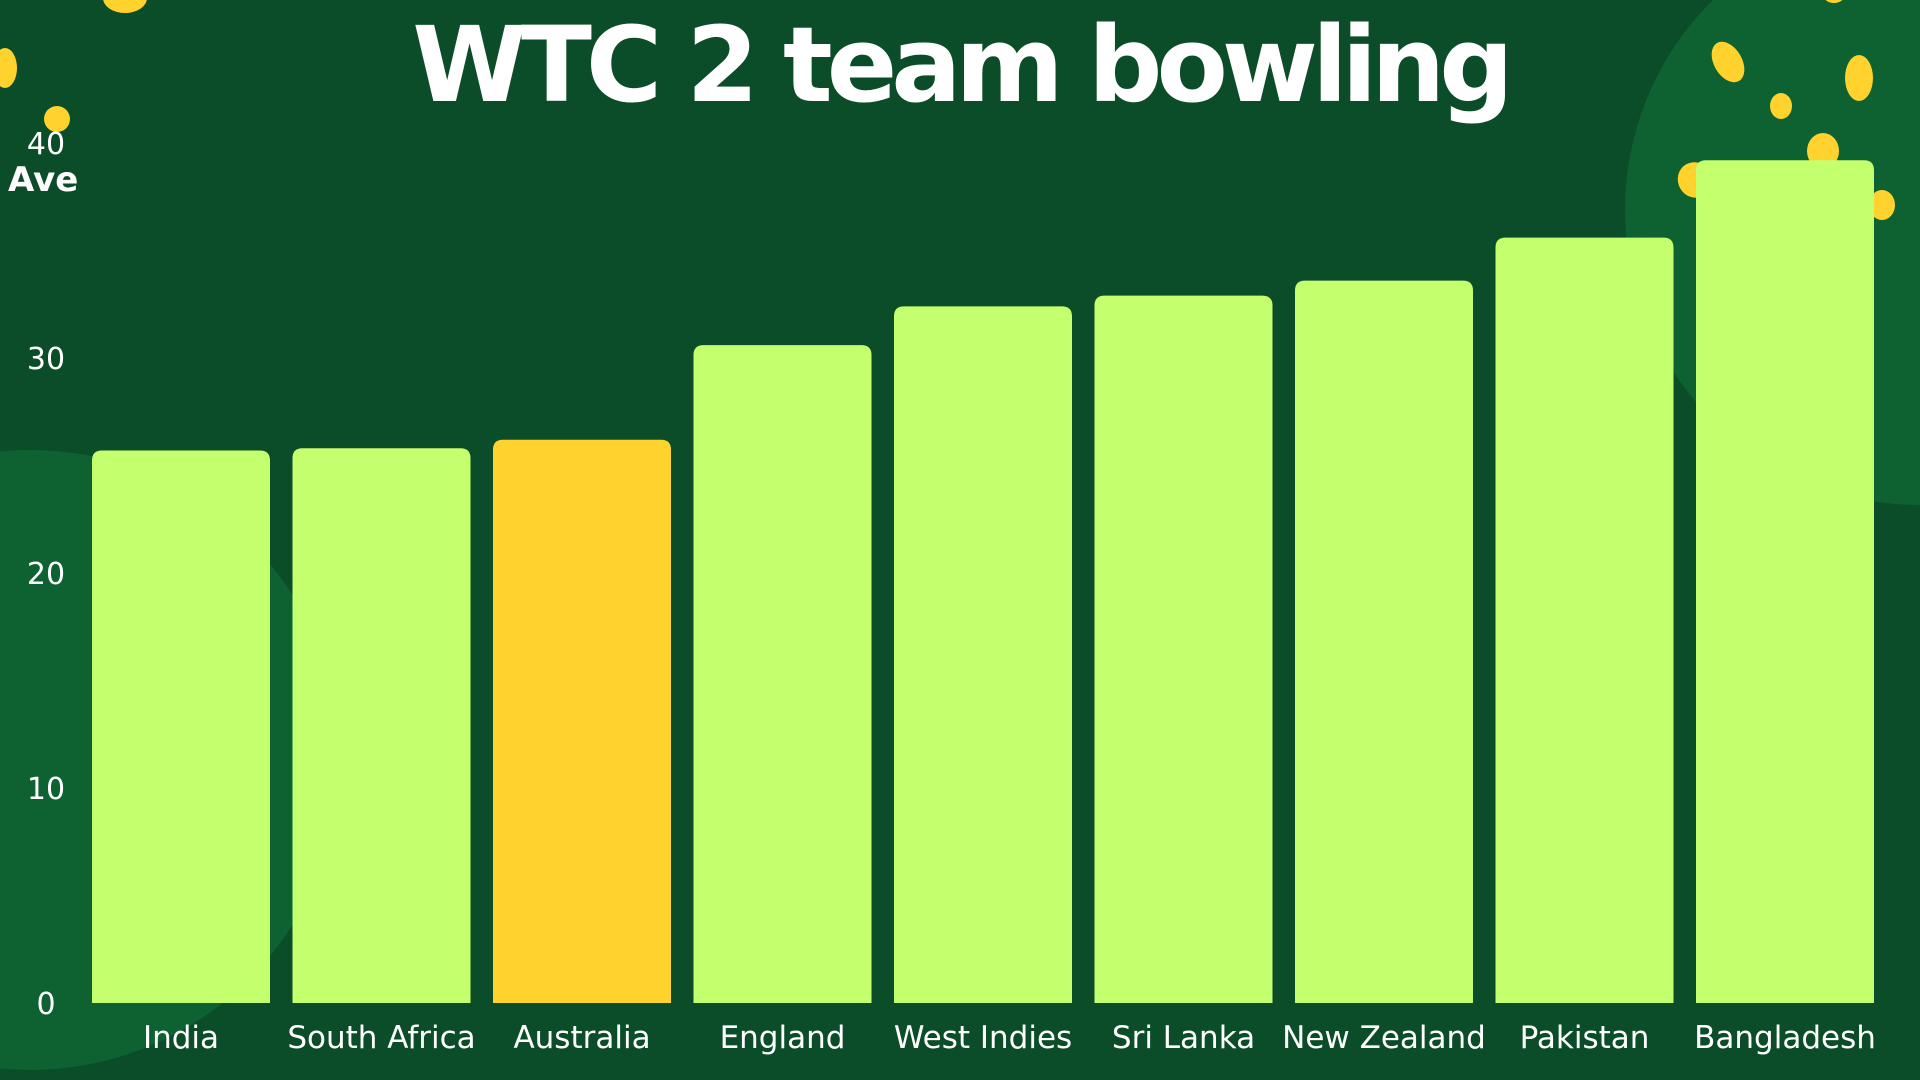 This screenshot has height=1080, width=1920. I want to click on bar-pakistan, so click(1584, 620).